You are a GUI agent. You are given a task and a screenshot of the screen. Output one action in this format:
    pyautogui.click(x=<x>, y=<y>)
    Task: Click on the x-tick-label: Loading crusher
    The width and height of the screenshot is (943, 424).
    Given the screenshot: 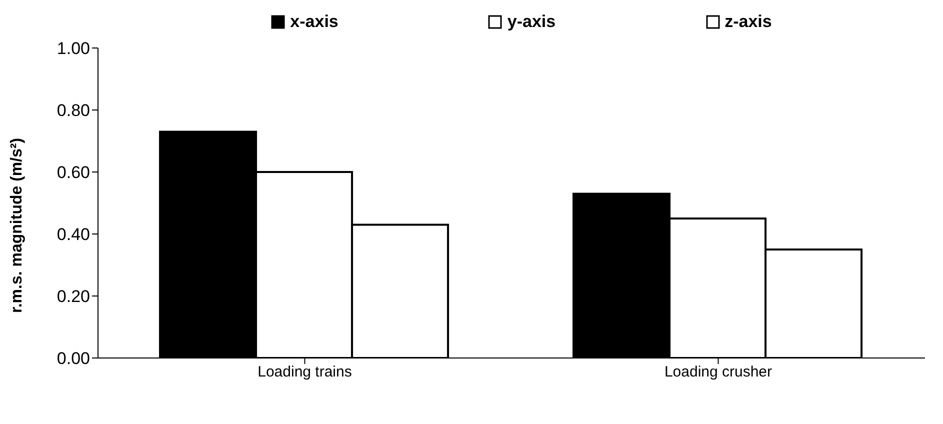 What is the action you would take?
    pyautogui.click(x=718, y=372)
    